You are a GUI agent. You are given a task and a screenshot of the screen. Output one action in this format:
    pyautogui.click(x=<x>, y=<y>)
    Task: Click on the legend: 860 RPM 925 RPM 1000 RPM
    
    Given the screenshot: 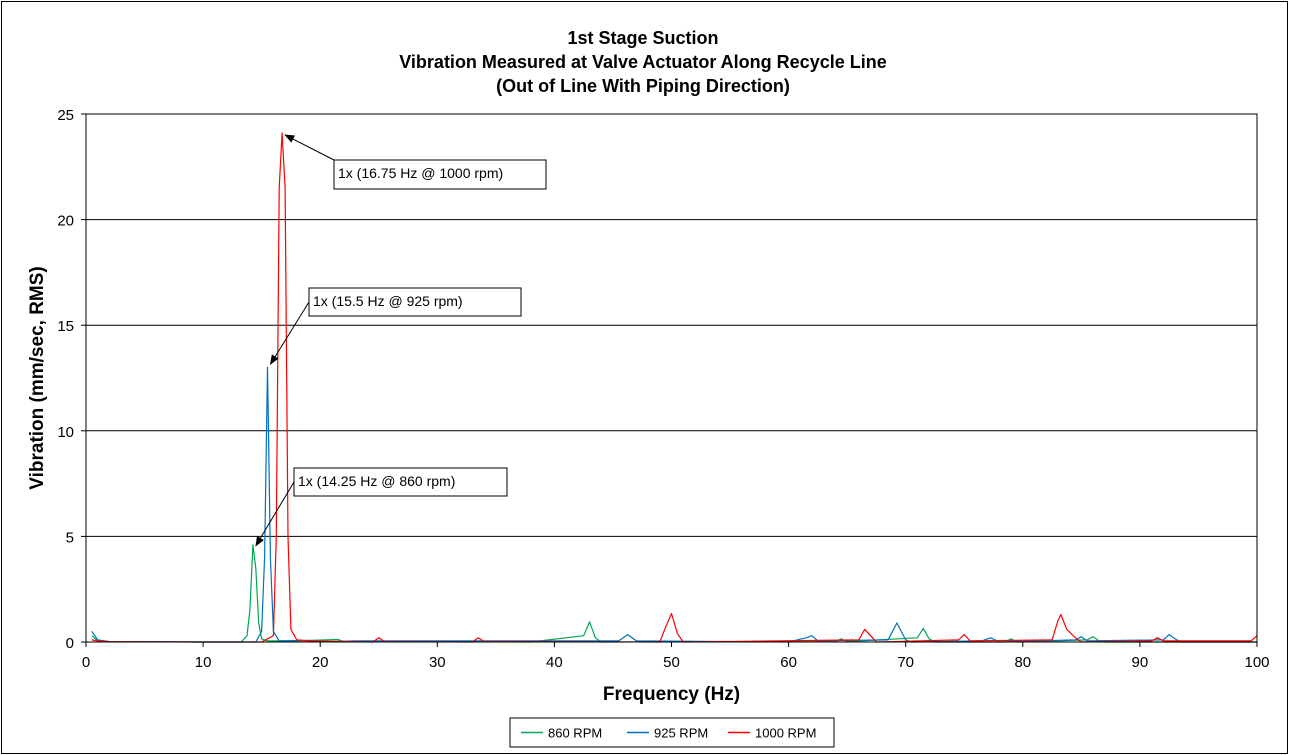 What is the action you would take?
    pyautogui.click(x=672, y=732)
    